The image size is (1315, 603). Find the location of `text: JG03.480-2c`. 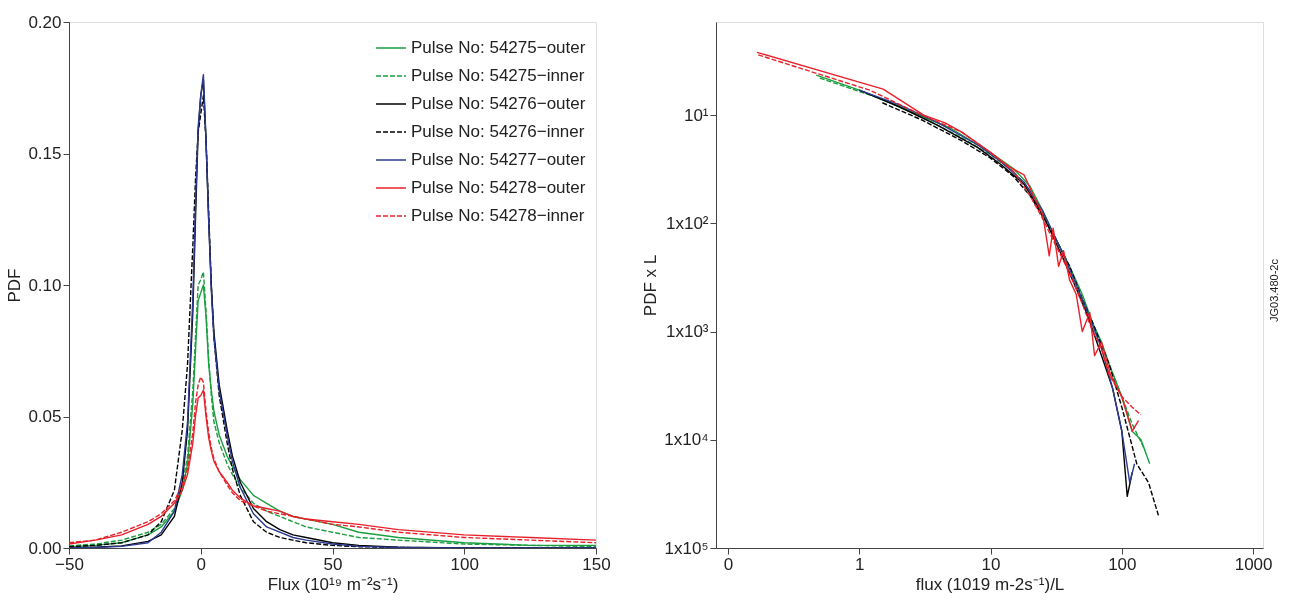

text: JG03.480-2c is located at coordinates (1274, 290).